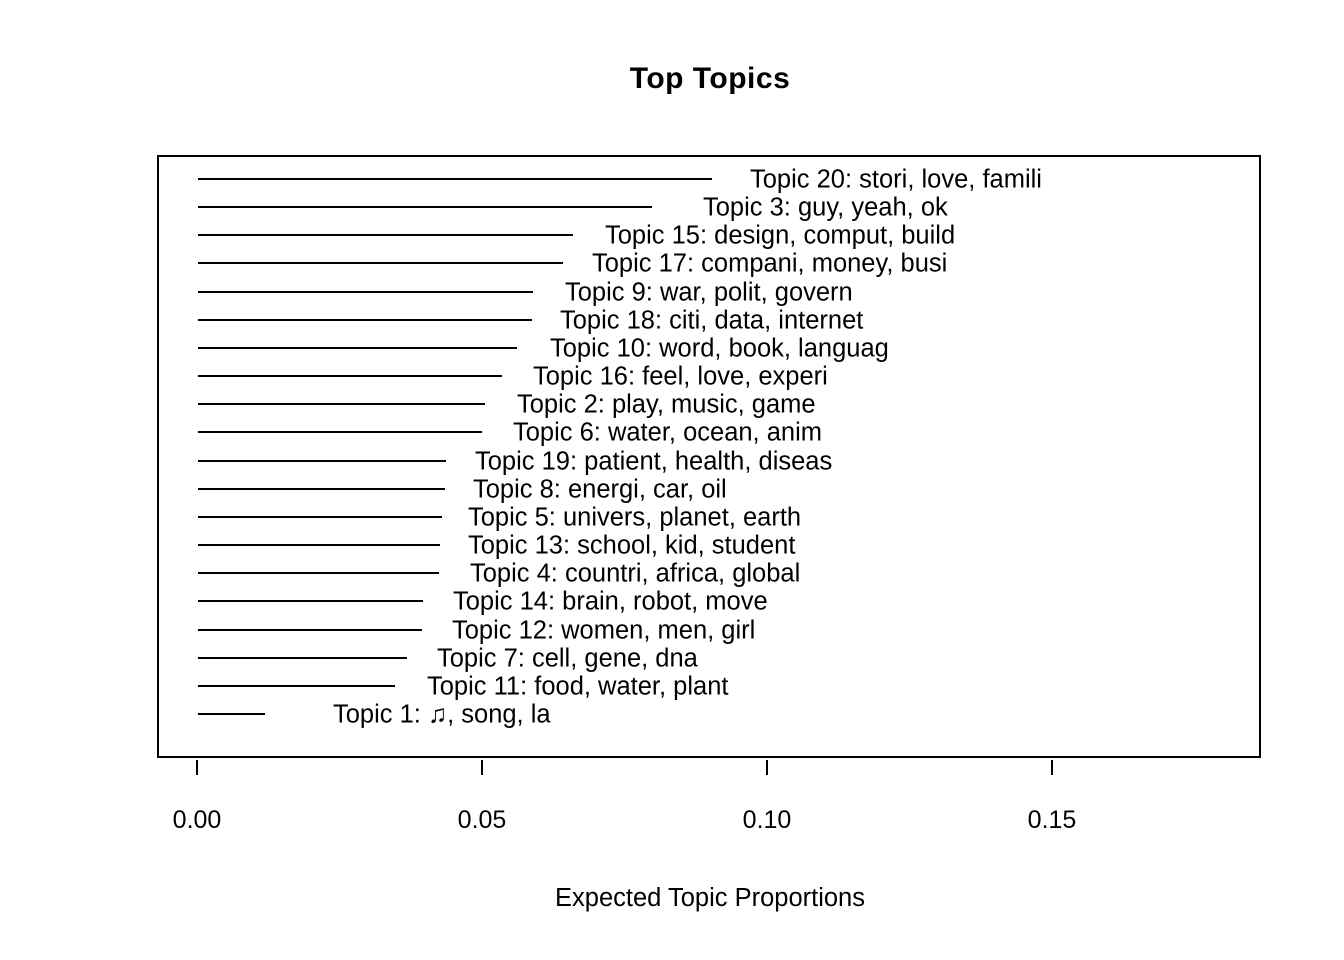  Describe the element at coordinates (635, 517) in the screenshot. I see `topic-label: Topic 5: univers, planet, earth` at that location.